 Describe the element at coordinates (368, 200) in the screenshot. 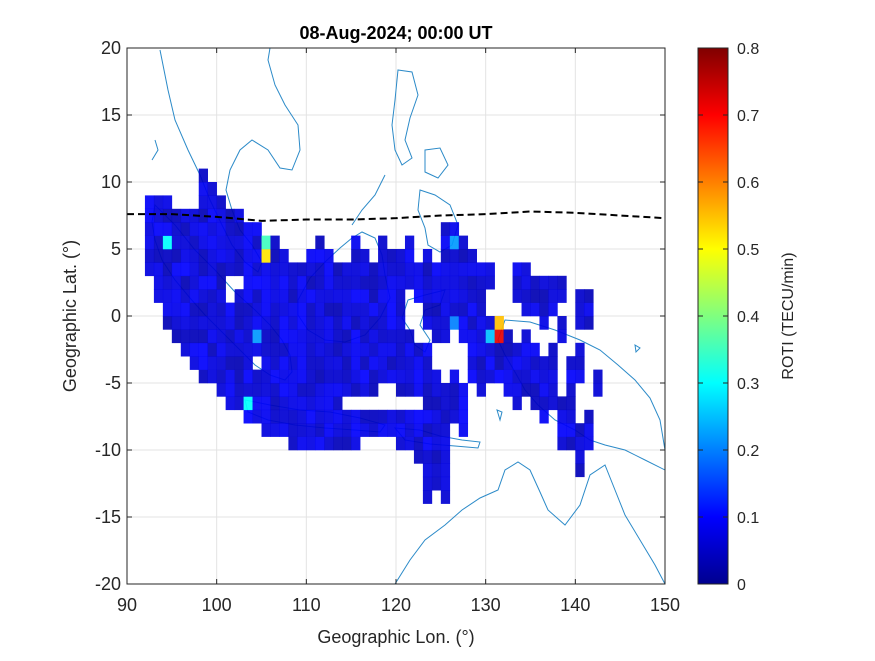

I see `coastline-palawan` at that location.